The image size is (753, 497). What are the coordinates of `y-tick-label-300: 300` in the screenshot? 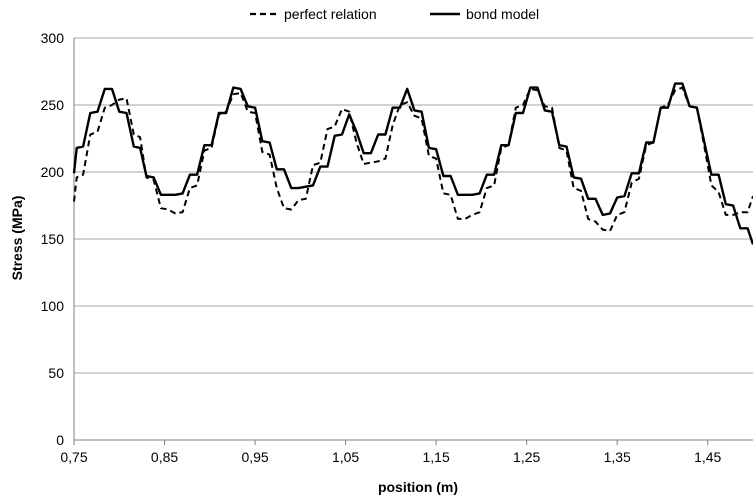 It's located at (53, 38).